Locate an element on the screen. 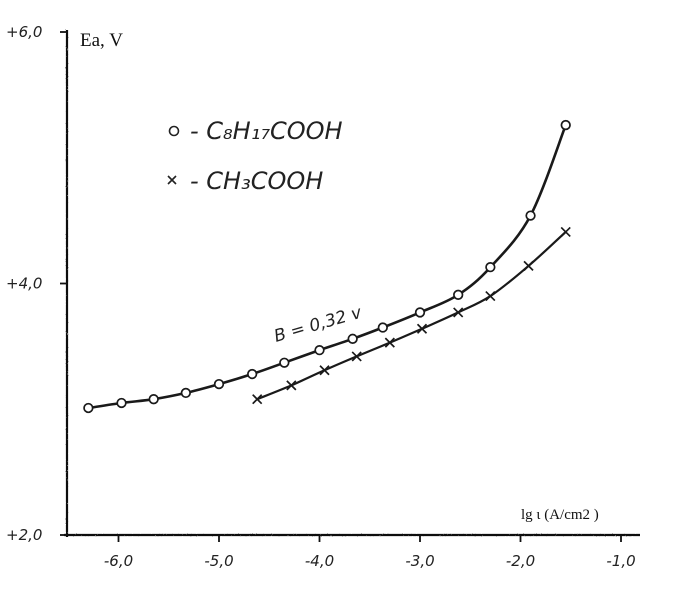 The height and width of the screenshot is (600, 683). legend-entry-ch3cooh: - CH₃COOH is located at coordinates (245, 181).